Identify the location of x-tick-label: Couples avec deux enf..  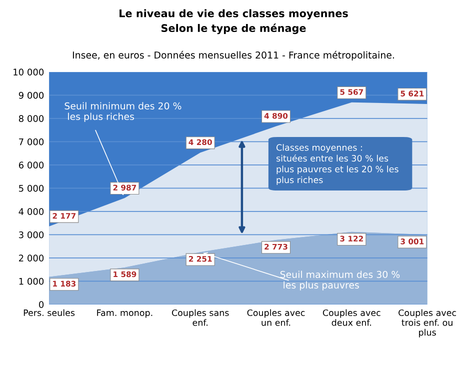
(351, 317).